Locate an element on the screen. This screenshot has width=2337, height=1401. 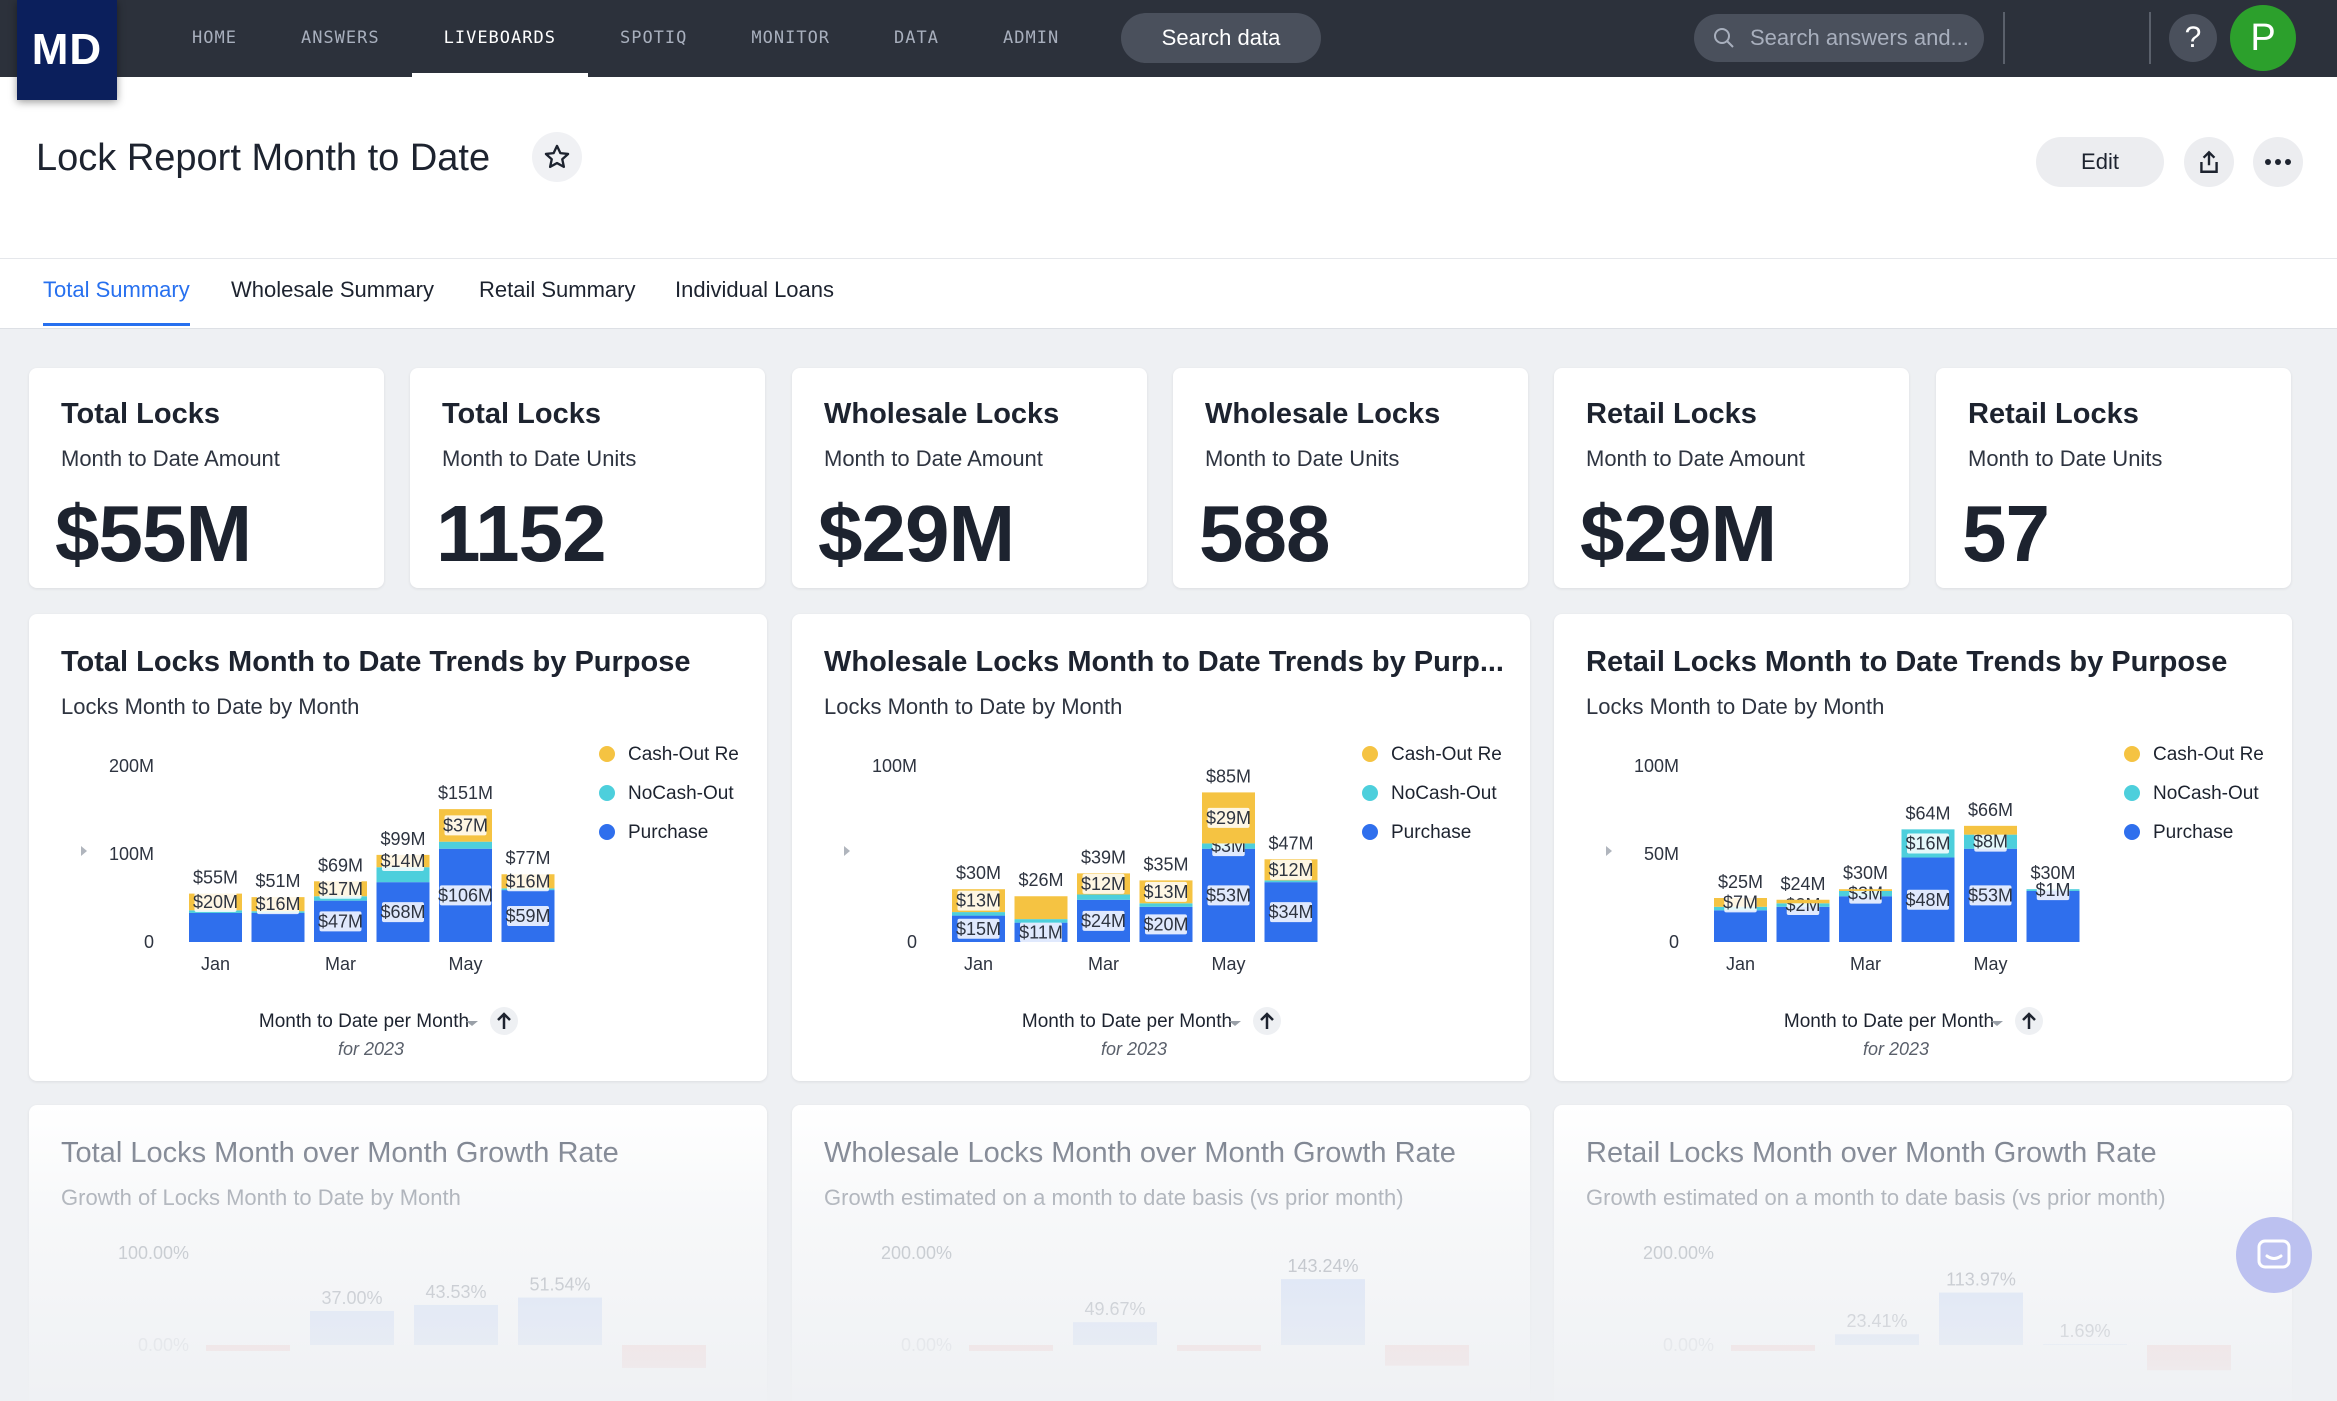
user-avatar: P is located at coordinates (2263, 38).